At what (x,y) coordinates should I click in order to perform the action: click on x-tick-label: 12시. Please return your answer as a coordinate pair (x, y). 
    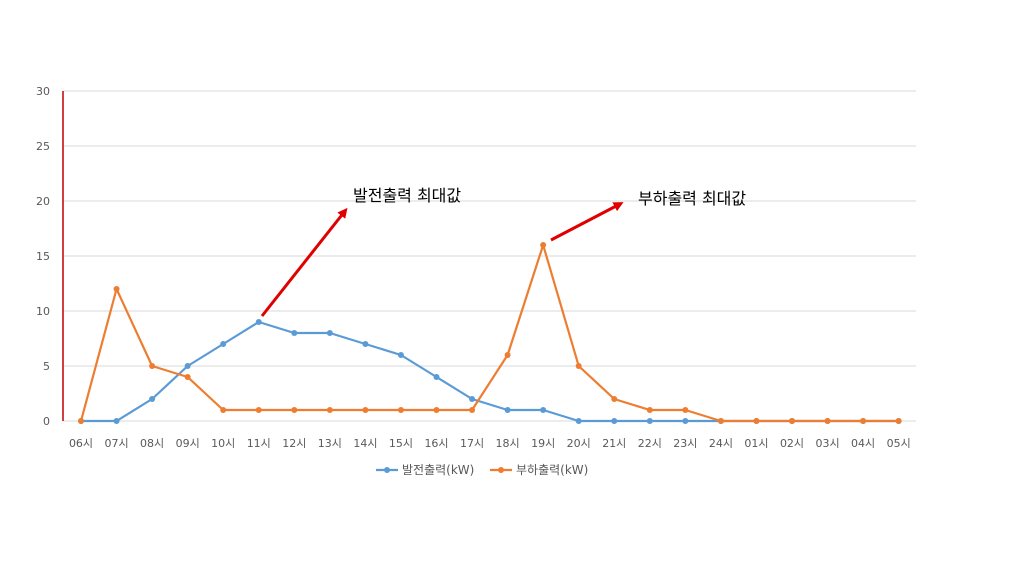
    Looking at the image, I should click on (294, 443).